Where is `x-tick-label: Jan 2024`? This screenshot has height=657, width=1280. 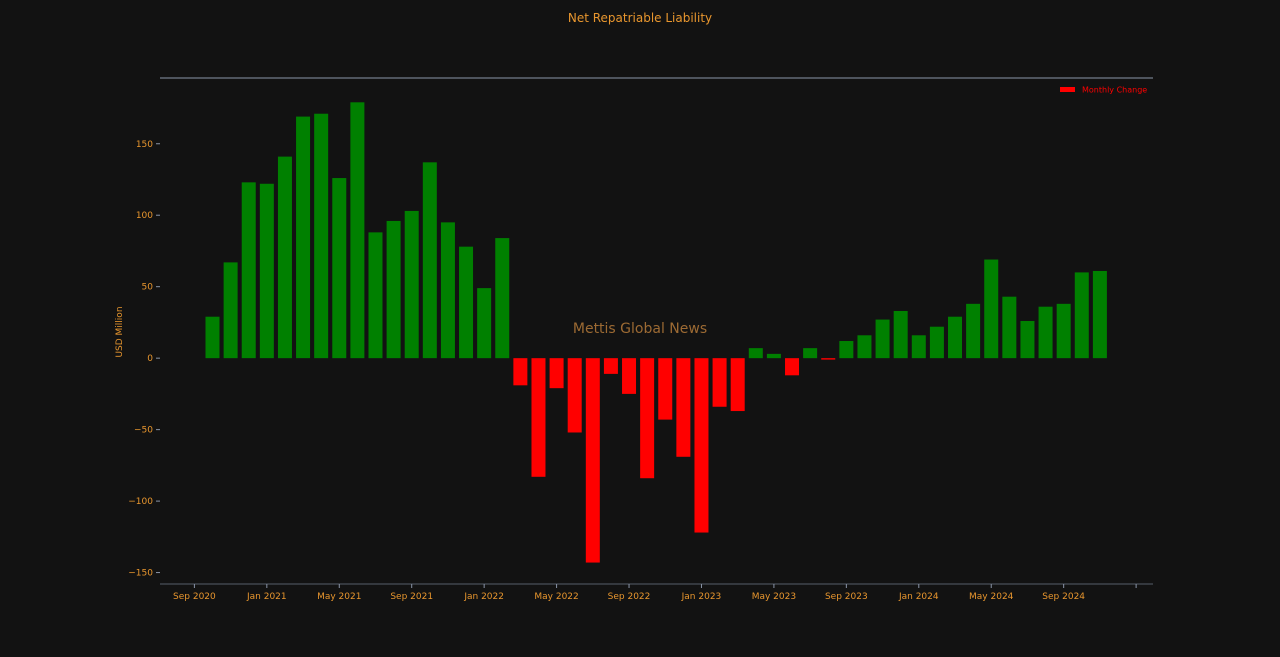
x-tick-label: Jan 2024 is located at coordinates (918, 597).